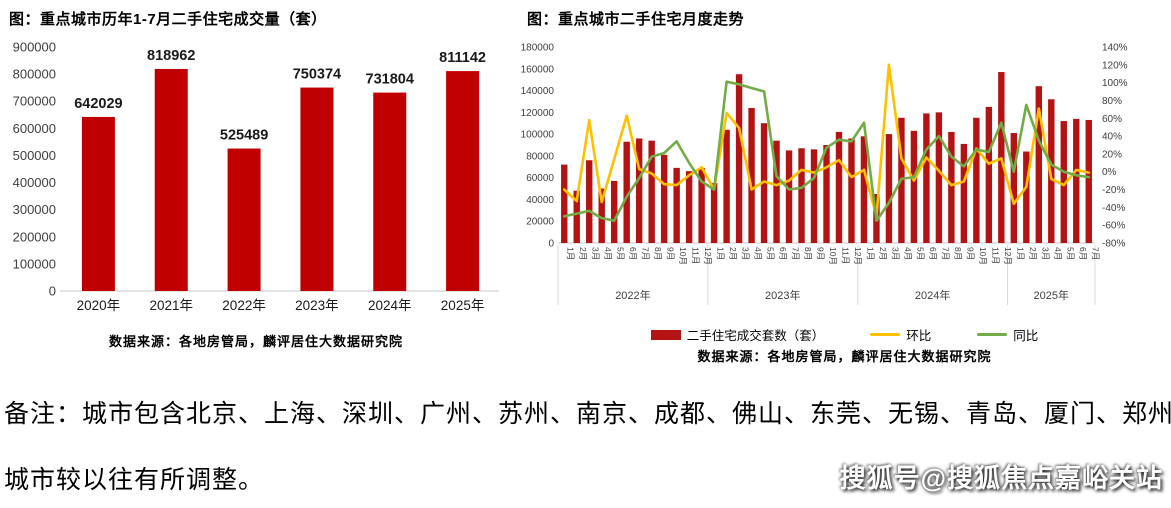 Image resolution: width=1171 pixels, height=508 pixels. What do you see at coordinates (540, 156) in the screenshot?
I see `left-y-tick-label: 80000` at bounding box center [540, 156].